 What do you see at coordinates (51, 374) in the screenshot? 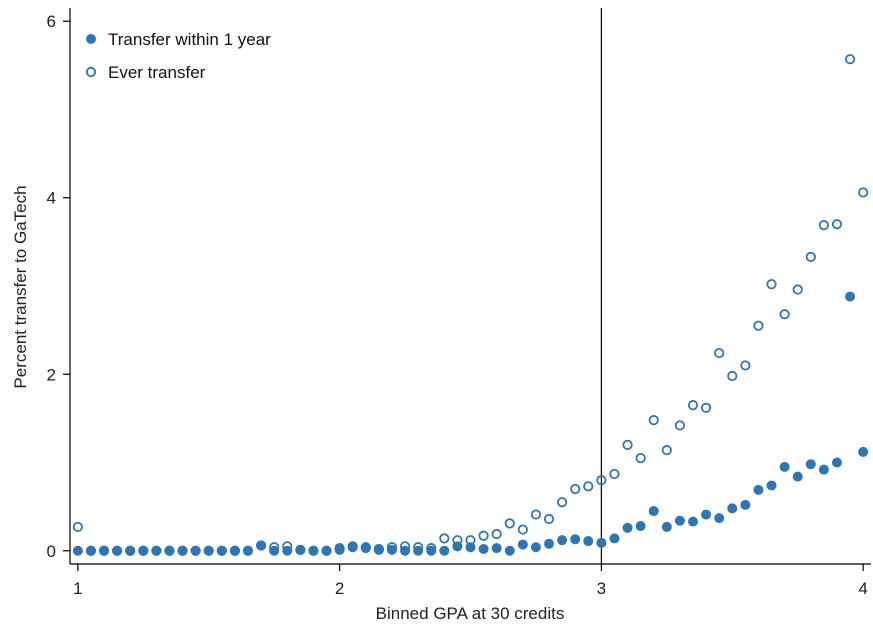
I see `y-tick-label: 2` at bounding box center [51, 374].